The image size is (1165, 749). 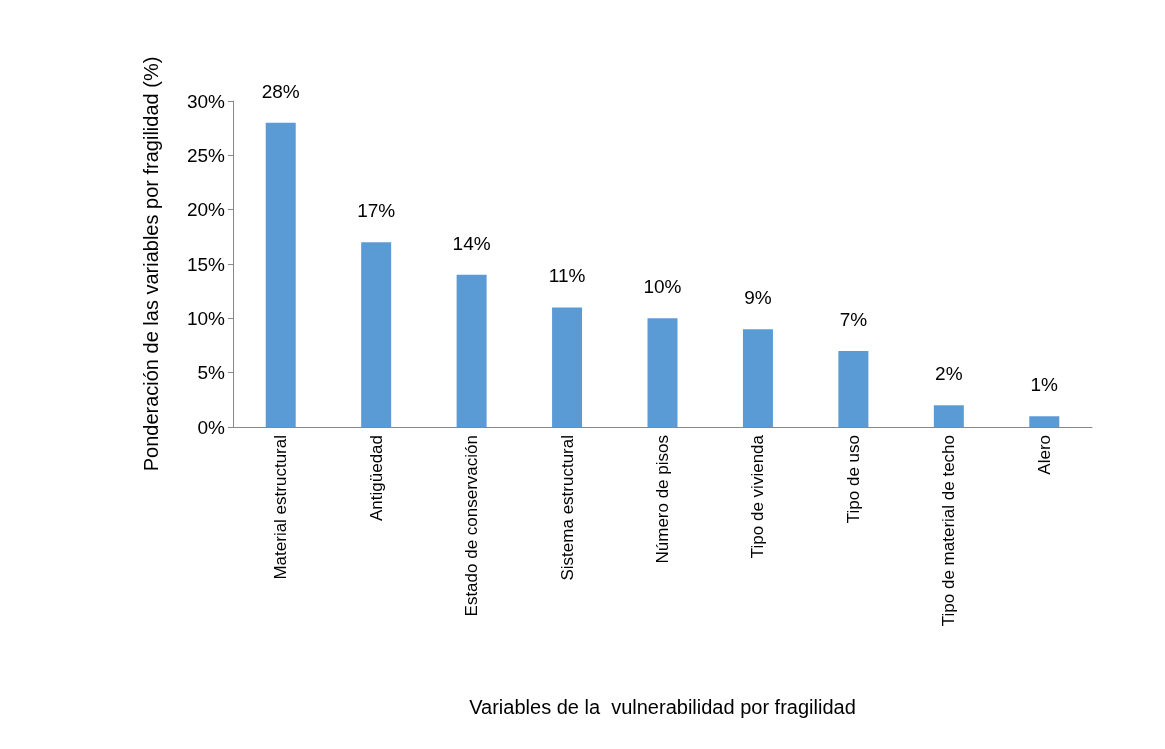 I want to click on y-tick-label: 0%, so click(x=211, y=427).